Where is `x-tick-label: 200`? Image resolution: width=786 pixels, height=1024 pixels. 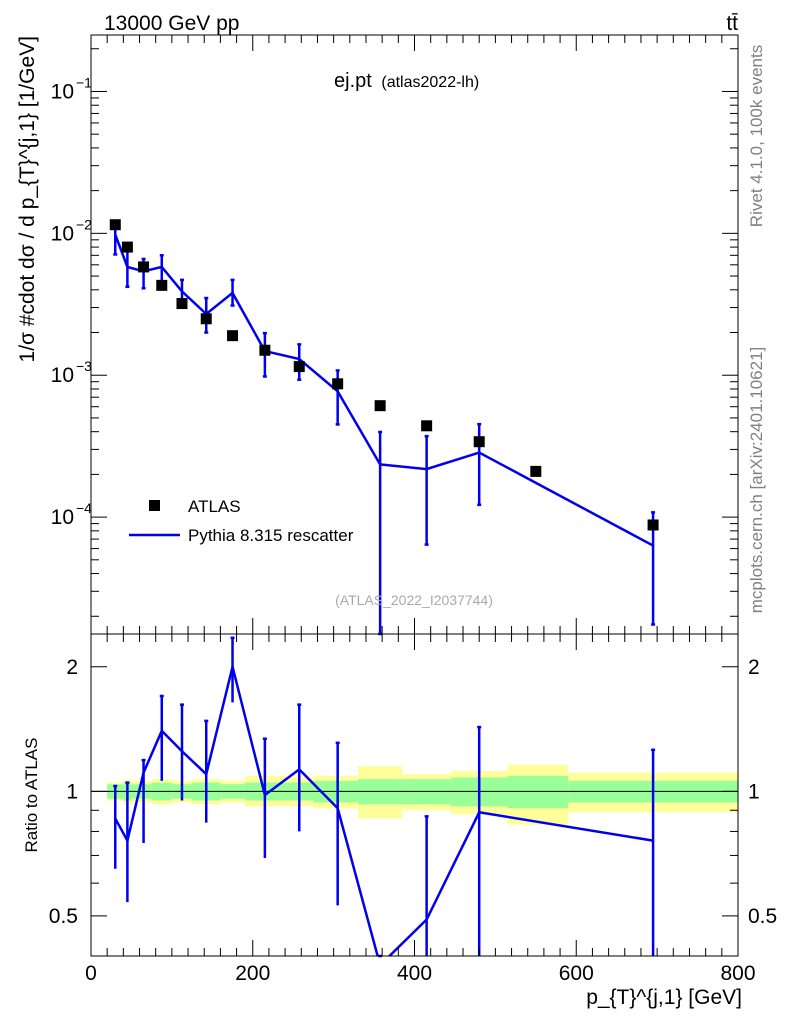
x-tick-label: 200 is located at coordinates (252, 973).